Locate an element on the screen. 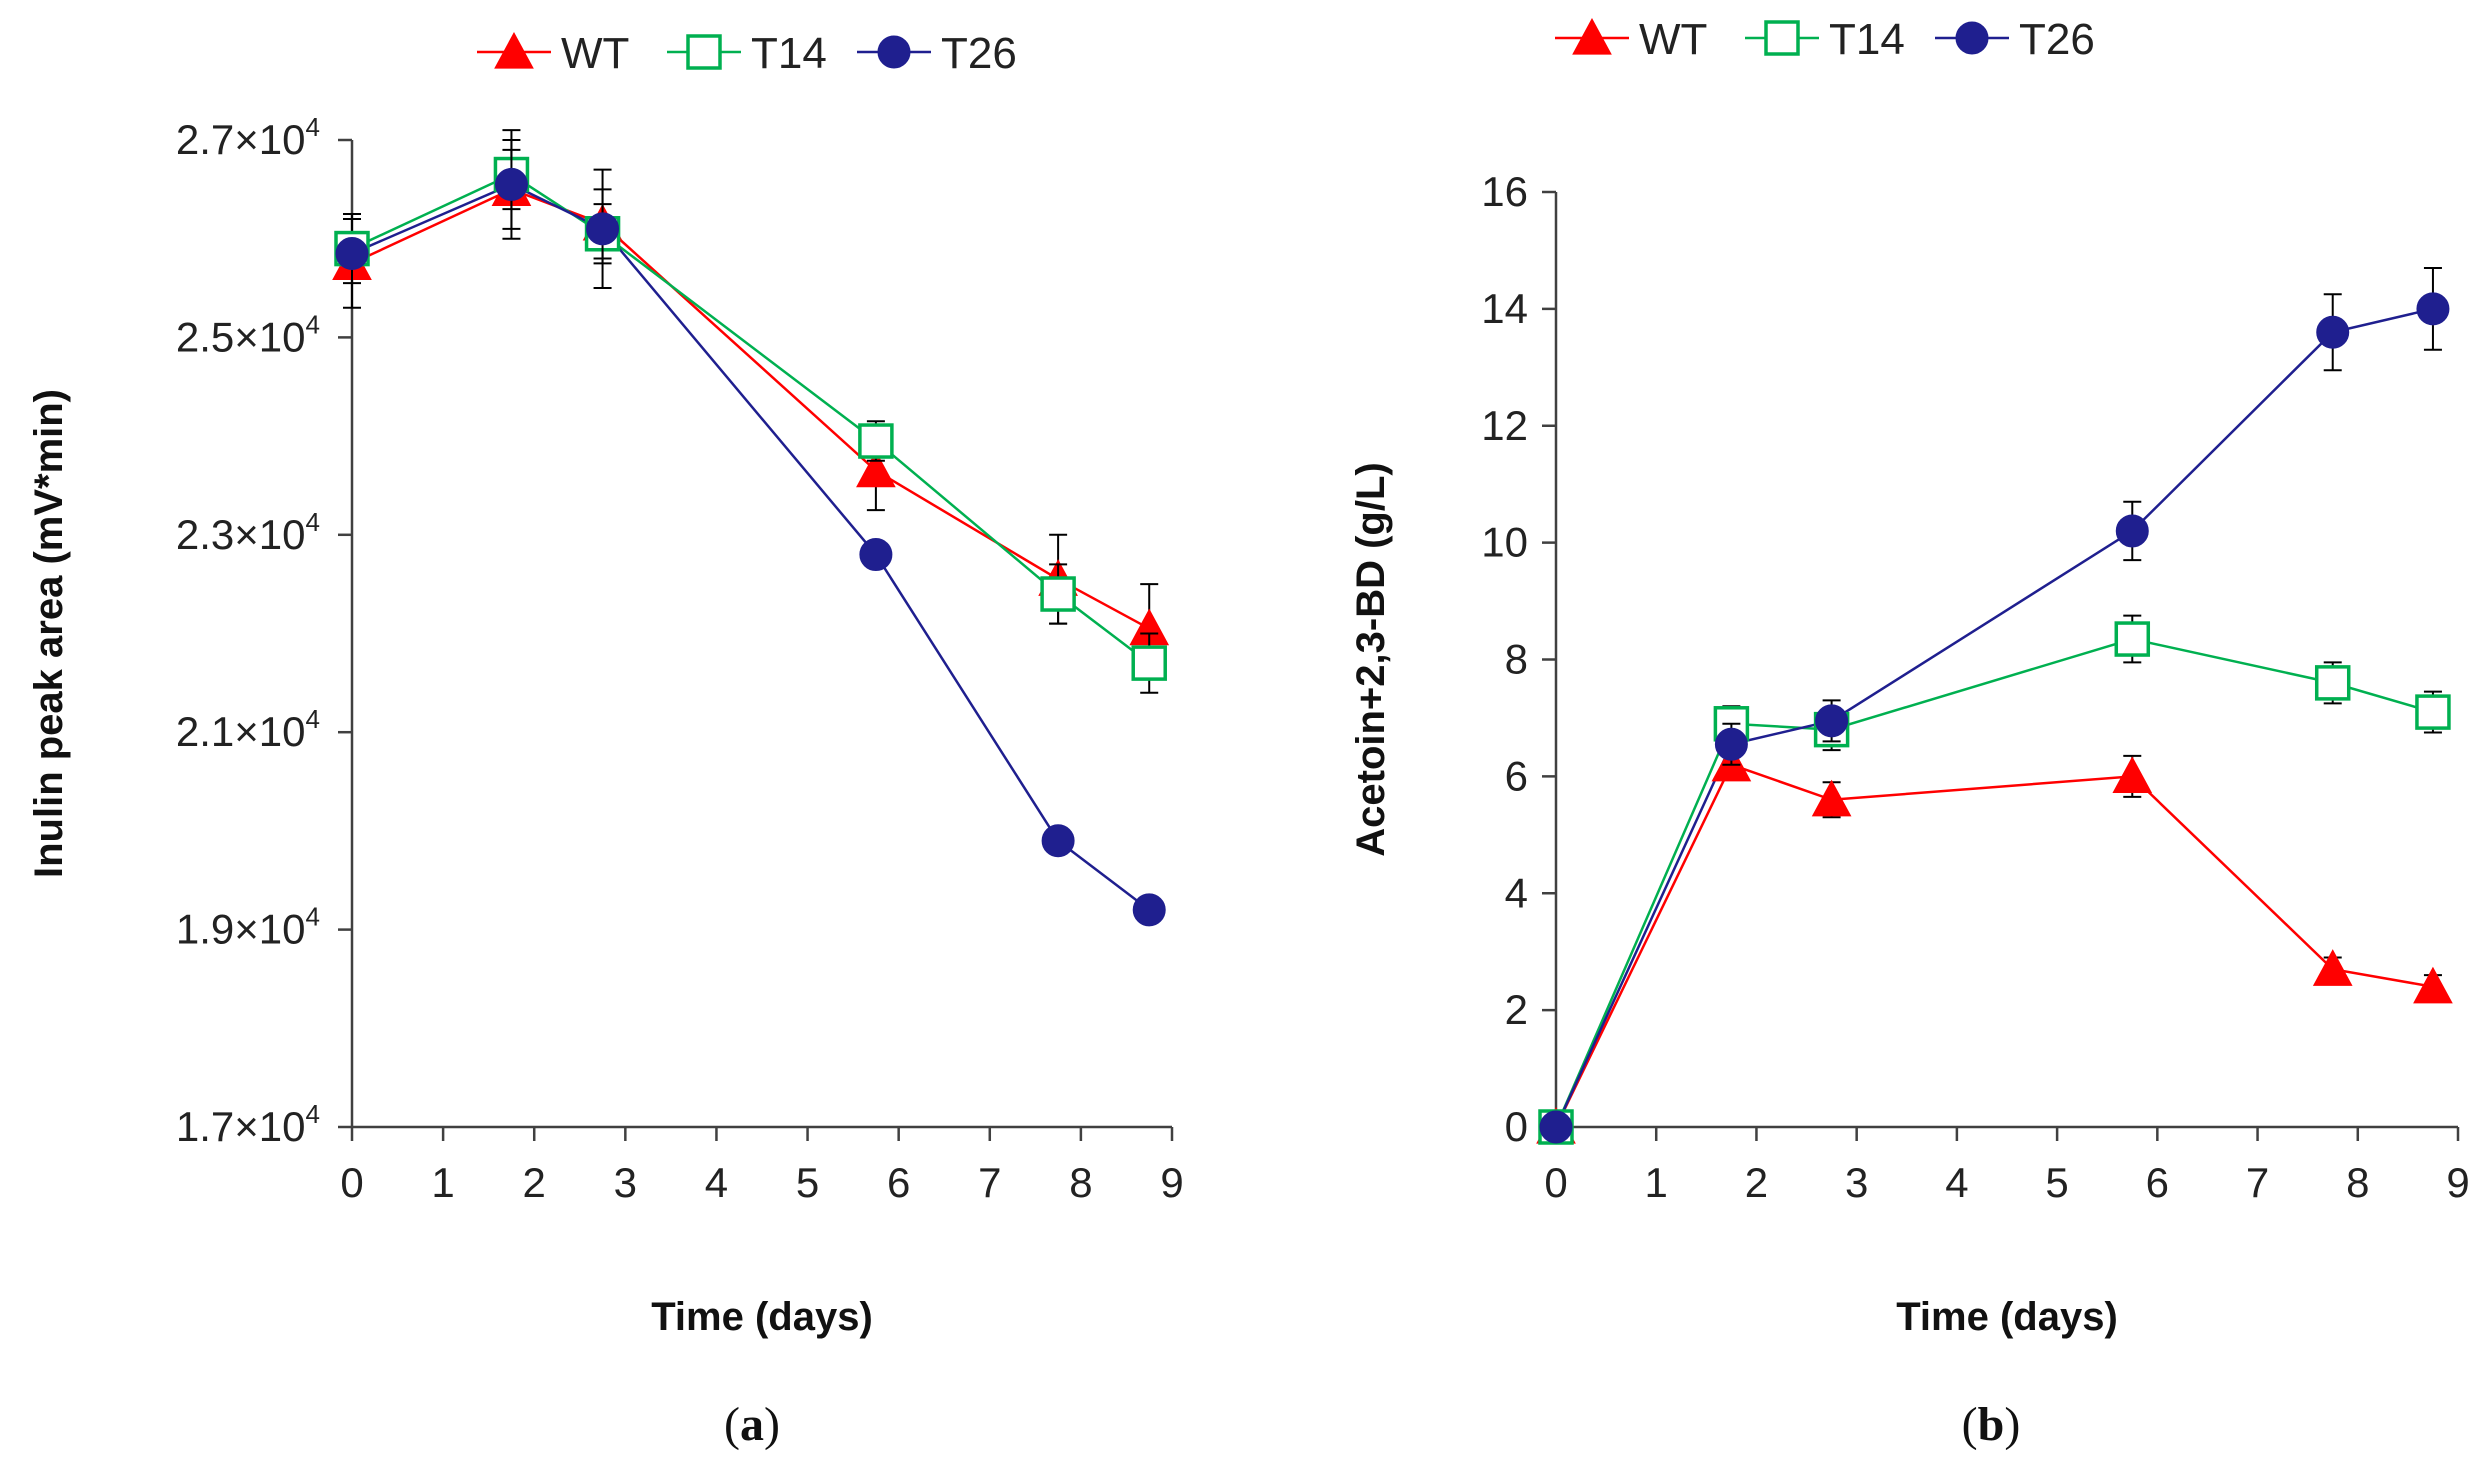 The width and height of the screenshot is (2482, 1469). y-tick-label: 4 is located at coordinates (1516, 892).